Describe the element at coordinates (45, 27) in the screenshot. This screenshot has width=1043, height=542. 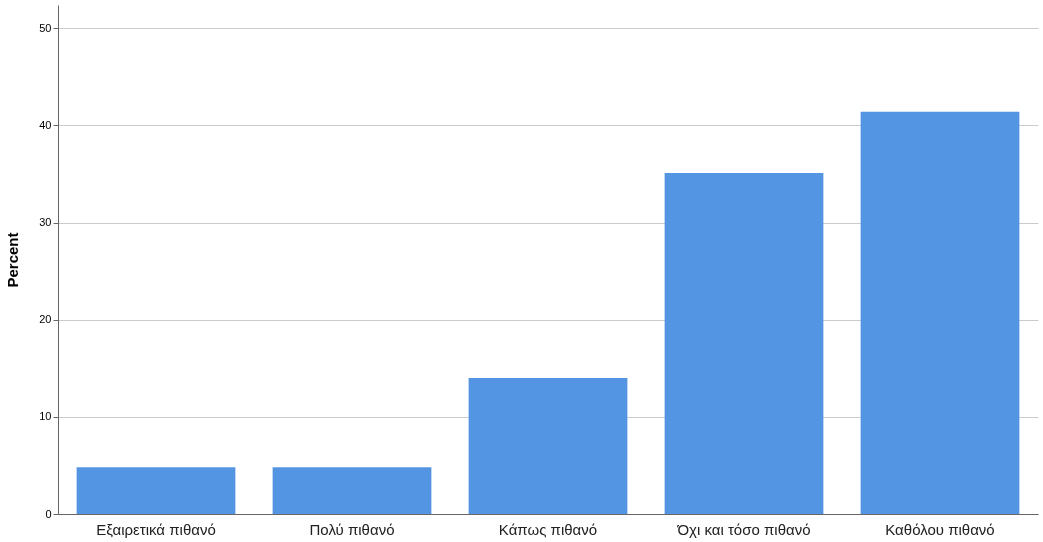
I see `y-tick-label: 50` at that location.